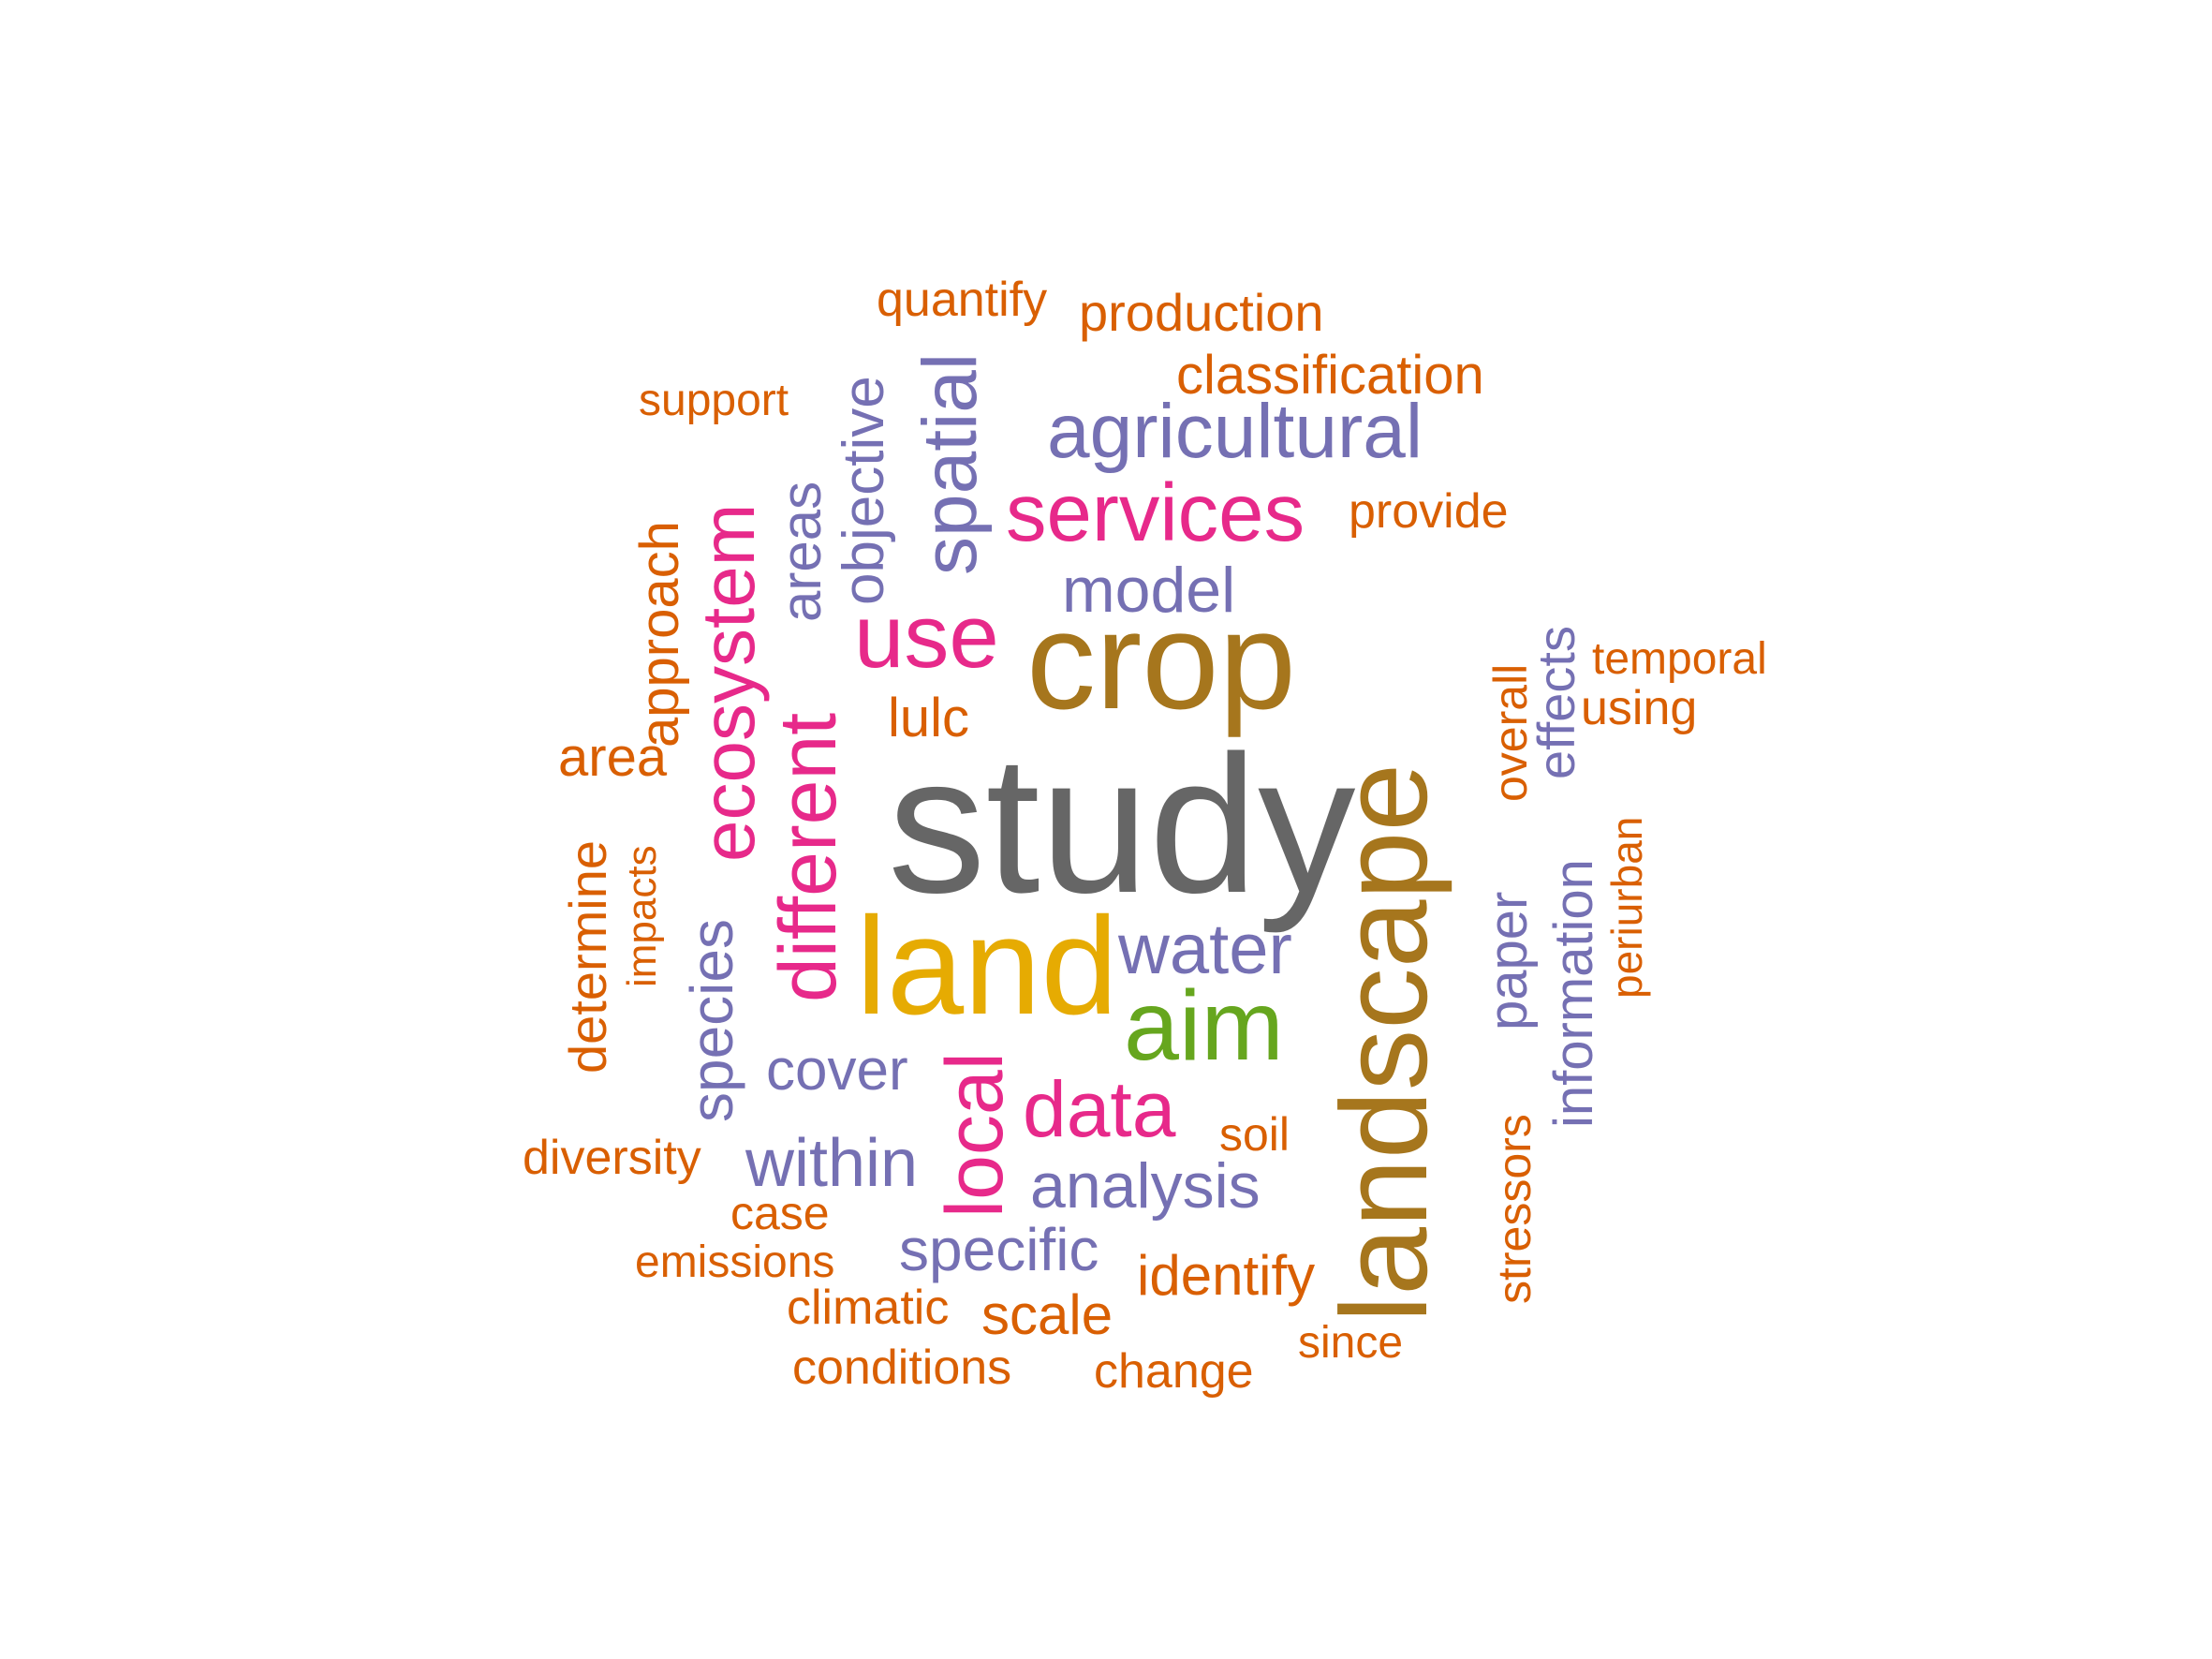 The height and width of the screenshot is (1659, 2212). I want to click on word-provide: provide, so click(1429, 512).